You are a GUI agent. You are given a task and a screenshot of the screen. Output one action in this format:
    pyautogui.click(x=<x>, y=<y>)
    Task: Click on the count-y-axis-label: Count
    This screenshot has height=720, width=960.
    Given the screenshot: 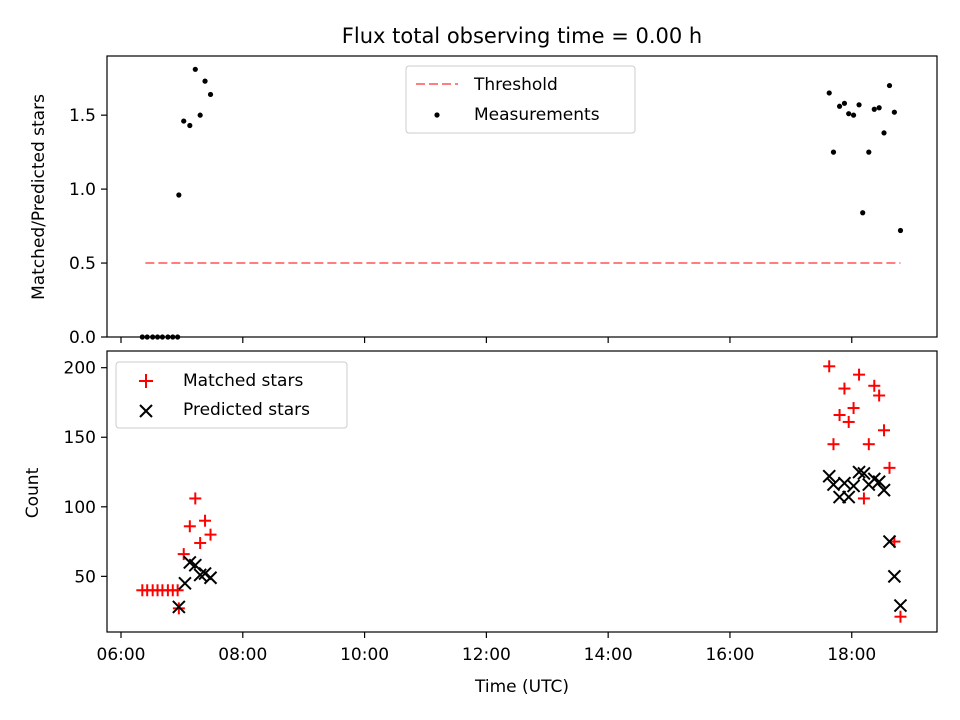 What is the action you would take?
    pyautogui.click(x=33, y=492)
    